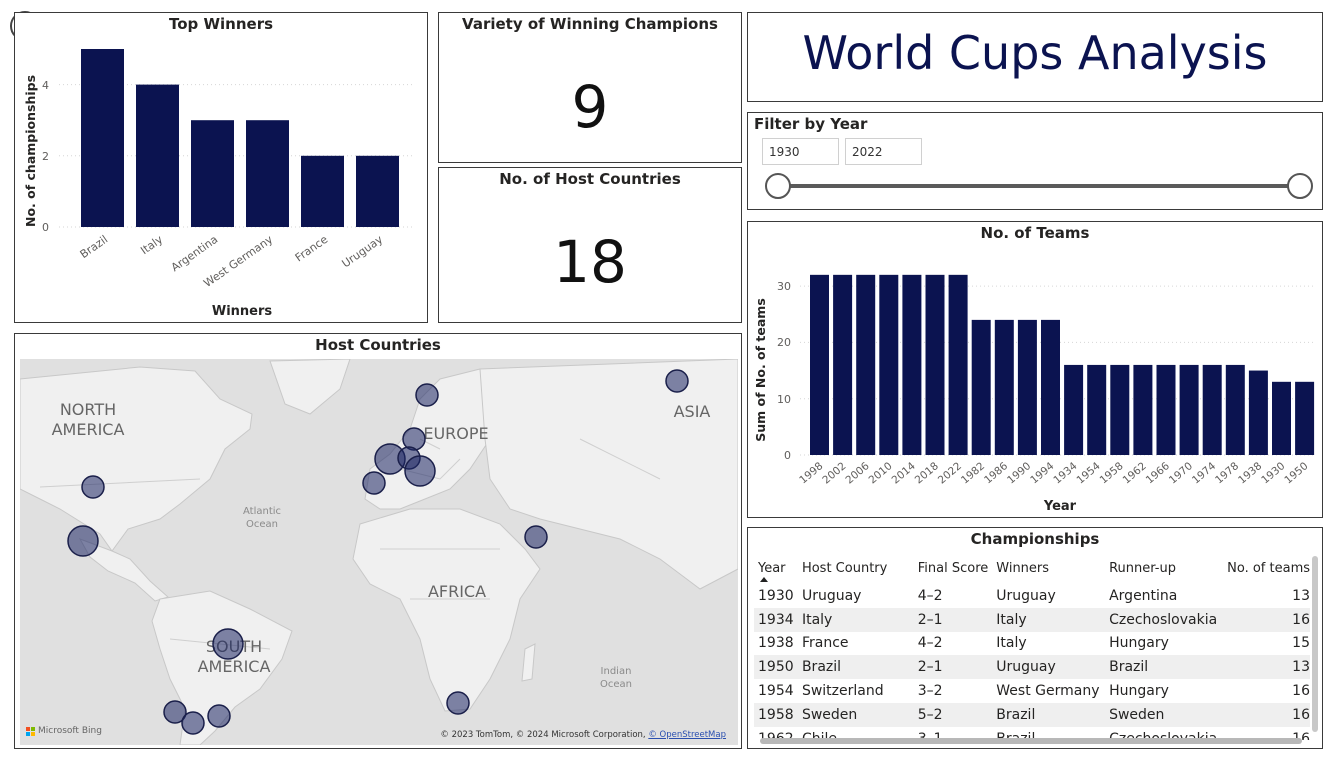 The height and width of the screenshot is (762, 1340). Describe the element at coordinates (1011, 619) in the screenshot. I see `cell-winner: Italy` at that location.